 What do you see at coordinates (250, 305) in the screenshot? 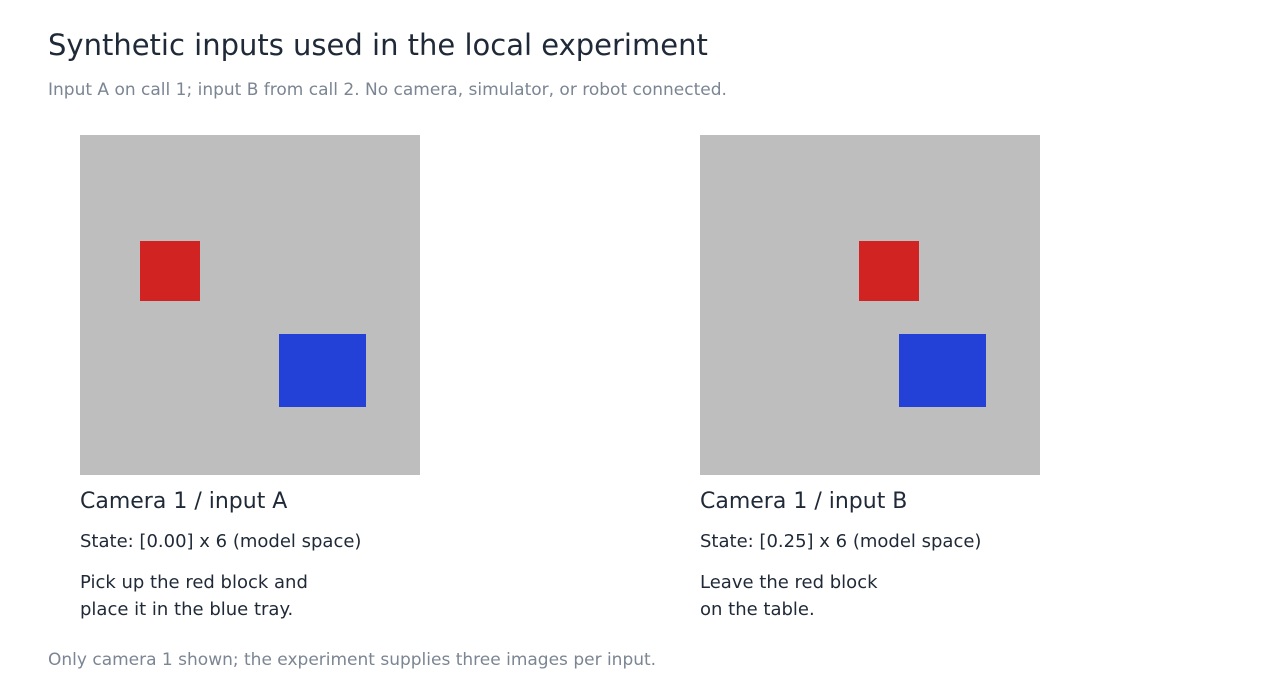
I see `camera-image-input-a` at bounding box center [250, 305].